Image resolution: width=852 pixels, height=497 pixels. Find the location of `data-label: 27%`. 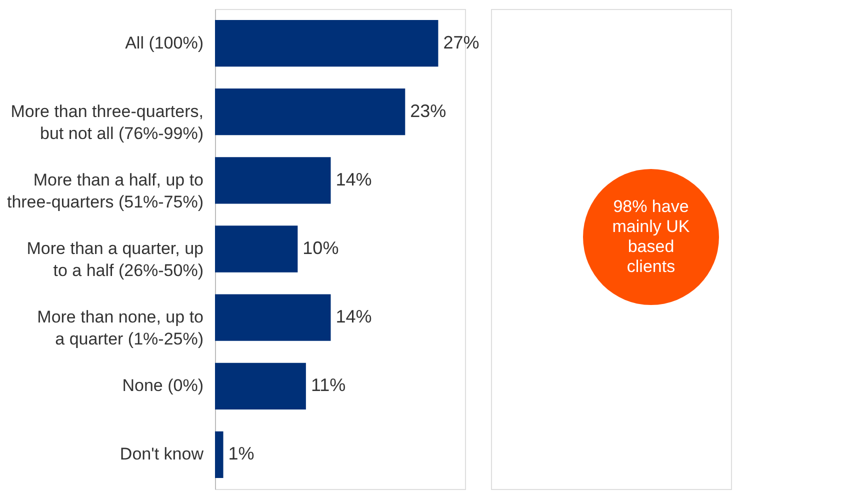

data-label: 27% is located at coordinates (461, 42).